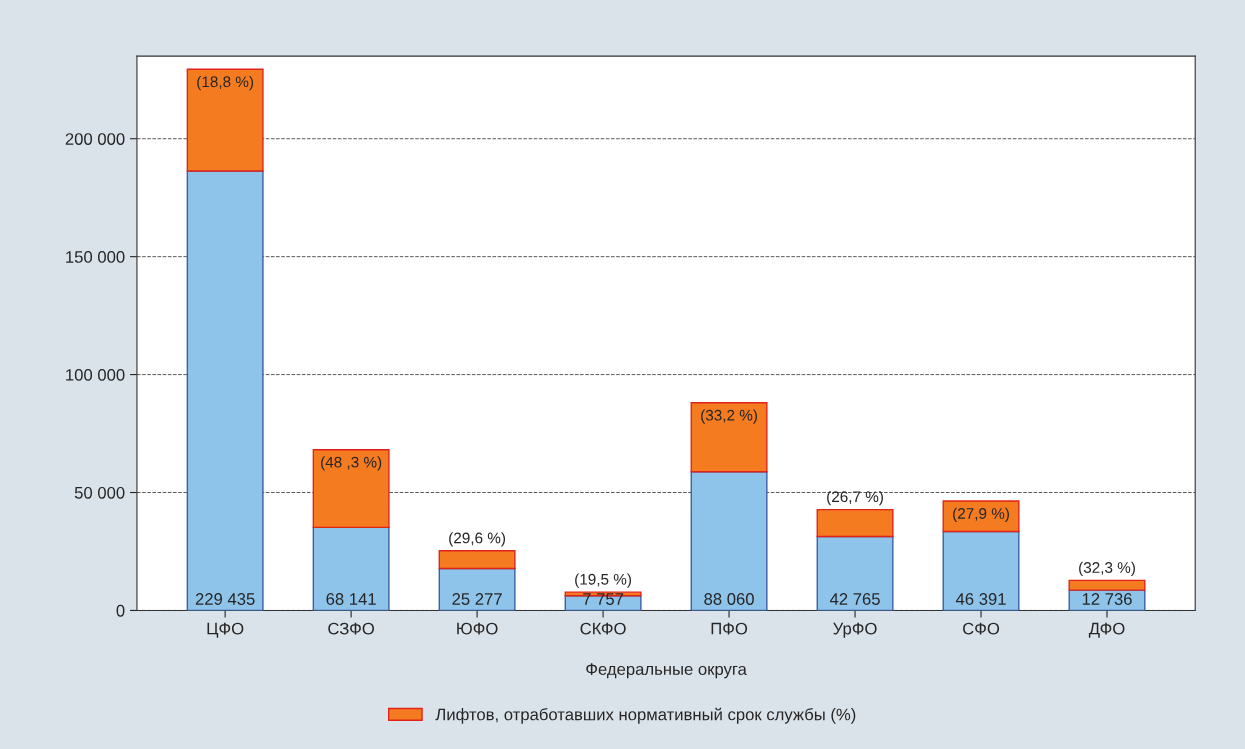 Image resolution: width=1245 pixels, height=749 pixels. I want to click on annotation: (18,8 %), so click(225, 83).